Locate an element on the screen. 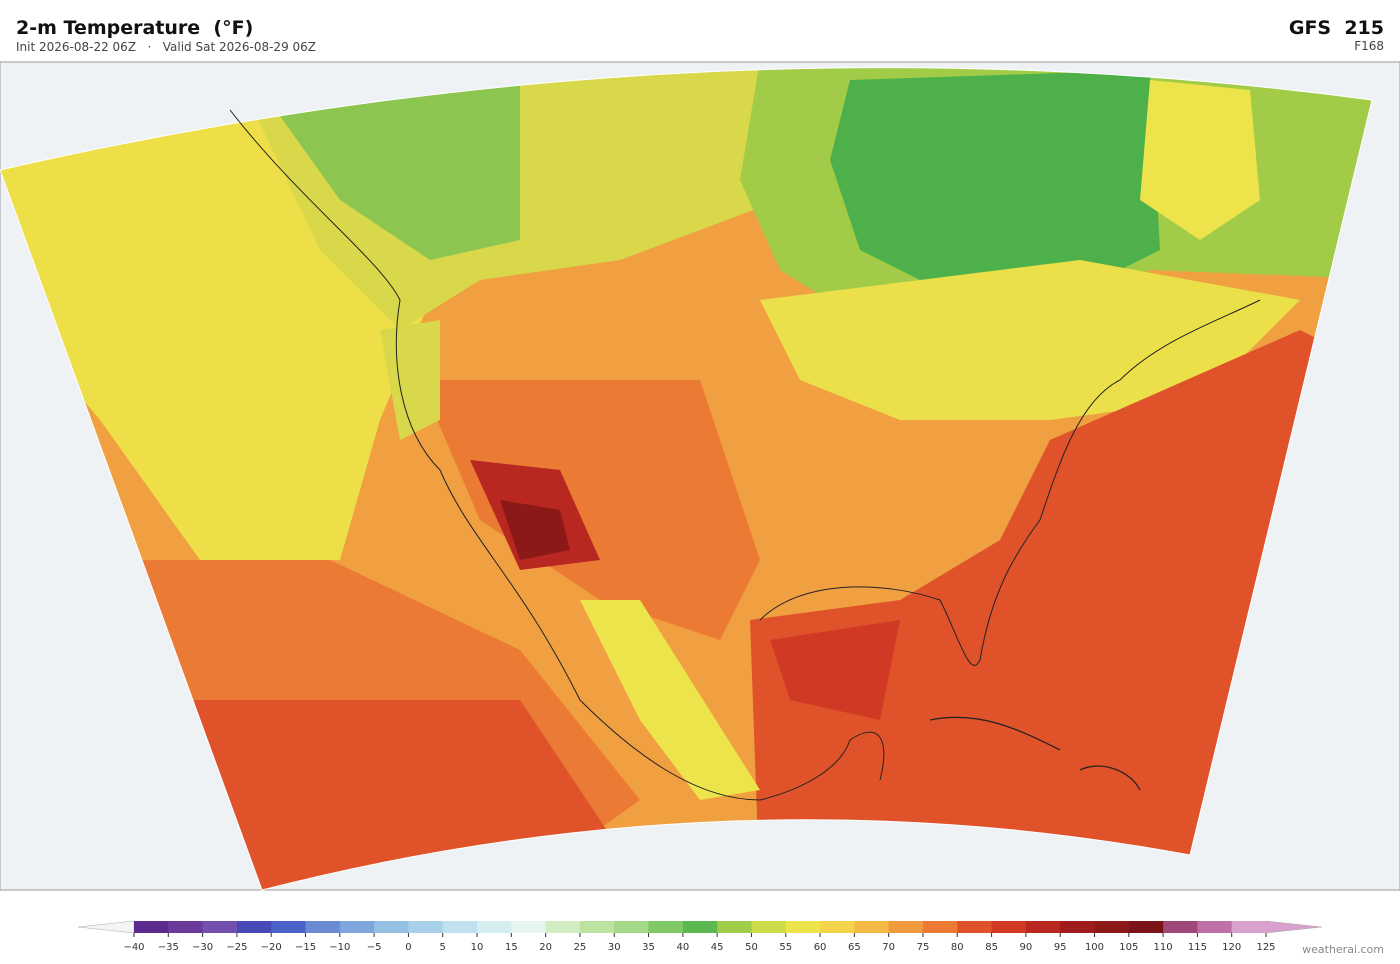 The width and height of the screenshot is (1400, 964). model: GFS 215 is located at coordinates (1336, 28).